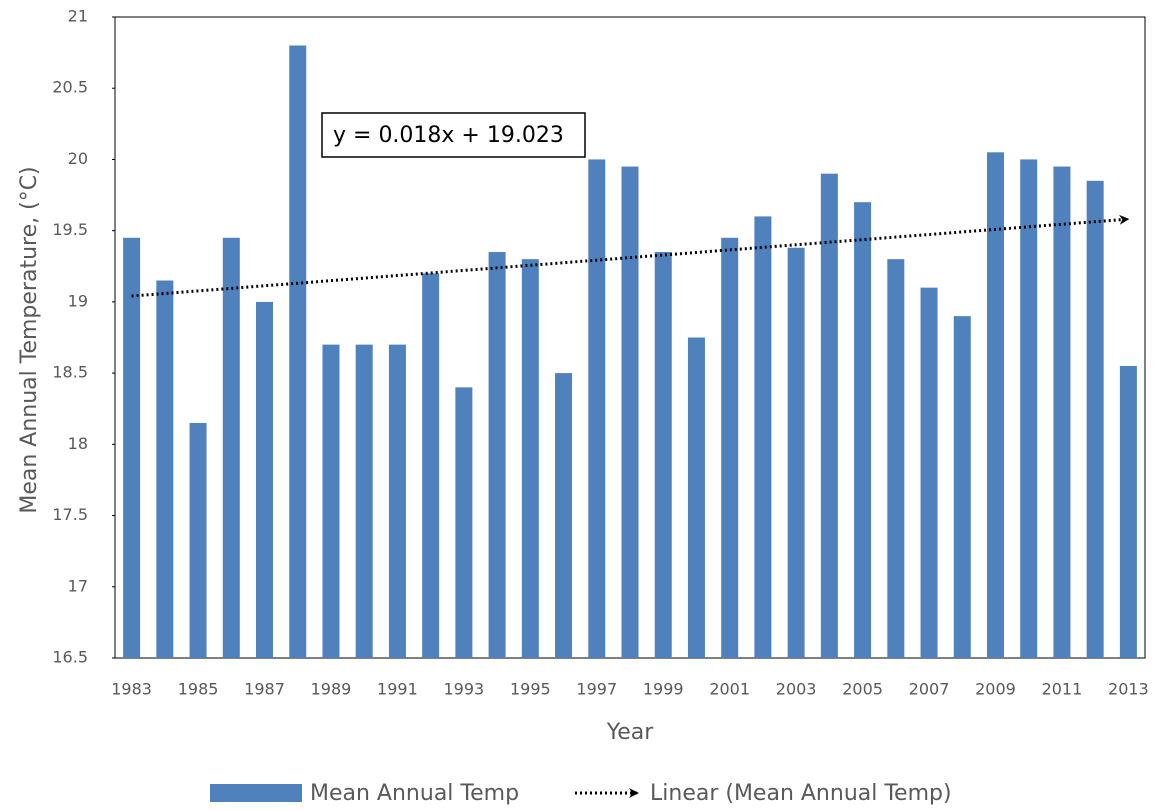  What do you see at coordinates (995, 689) in the screenshot?
I see `x-tick-label: 2009` at bounding box center [995, 689].